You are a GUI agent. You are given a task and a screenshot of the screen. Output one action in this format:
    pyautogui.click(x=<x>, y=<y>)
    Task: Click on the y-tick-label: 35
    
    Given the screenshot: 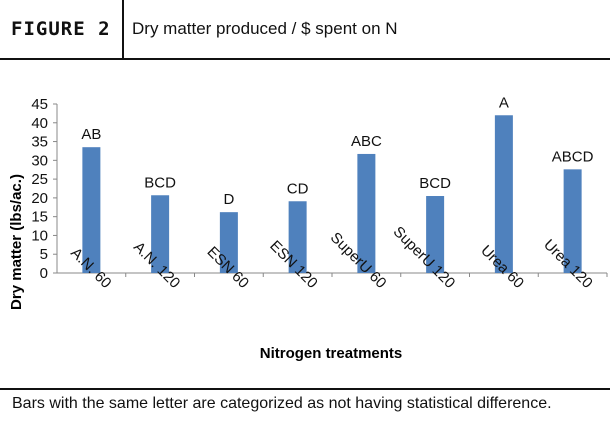 What is the action you would take?
    pyautogui.click(x=39, y=142)
    